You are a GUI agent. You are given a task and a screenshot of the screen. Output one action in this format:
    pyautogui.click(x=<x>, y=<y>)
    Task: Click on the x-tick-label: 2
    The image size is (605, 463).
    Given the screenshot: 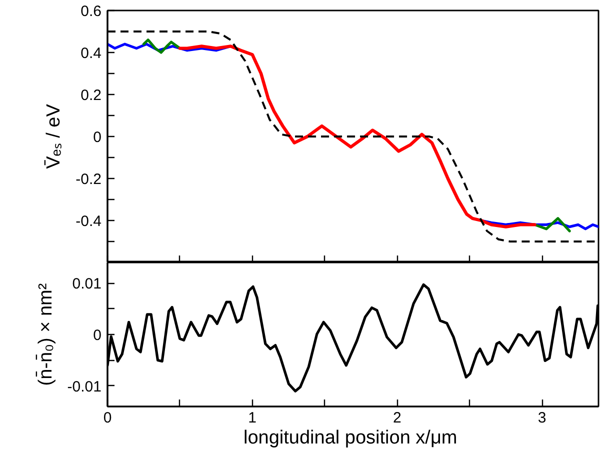 What is the action you would take?
    pyautogui.click(x=397, y=418)
    